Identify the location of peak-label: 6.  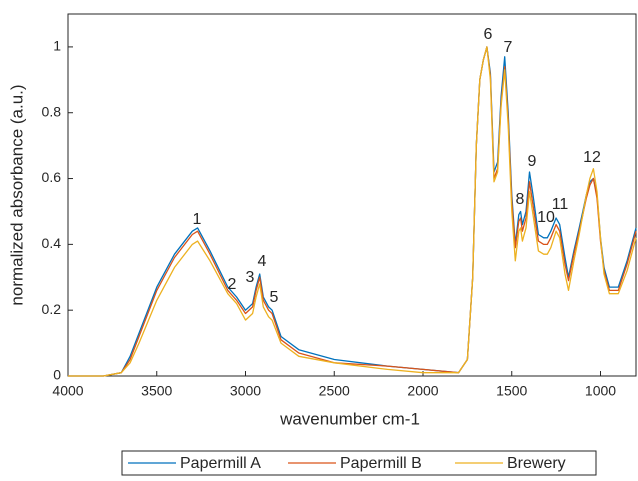
(488, 34).